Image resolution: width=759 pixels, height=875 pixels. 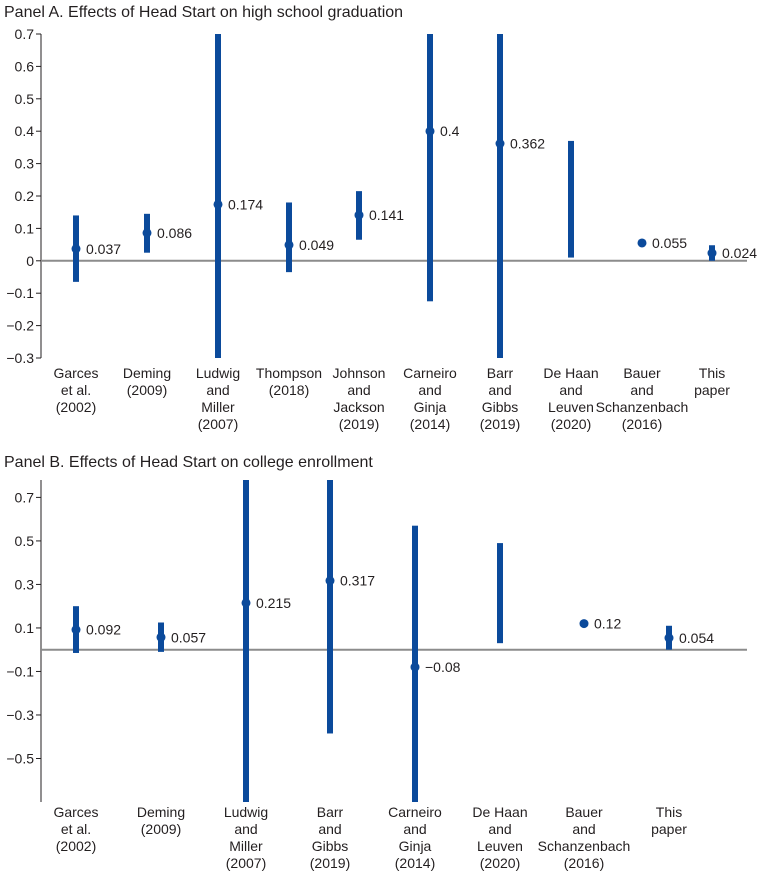 What do you see at coordinates (25, 99) in the screenshot?
I see `panel-a-y-tick-label: 0.5` at bounding box center [25, 99].